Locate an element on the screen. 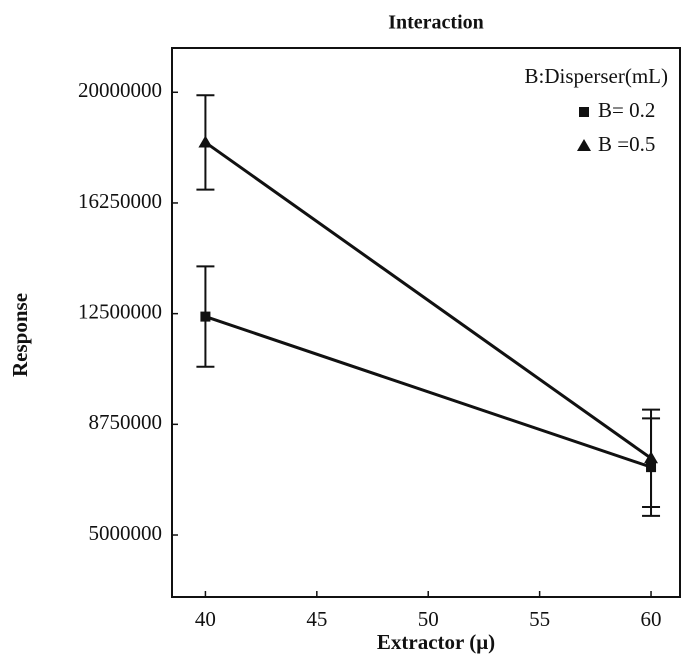 This screenshot has height=657, width=682. legend-label: B =0.5 is located at coordinates (626, 144).